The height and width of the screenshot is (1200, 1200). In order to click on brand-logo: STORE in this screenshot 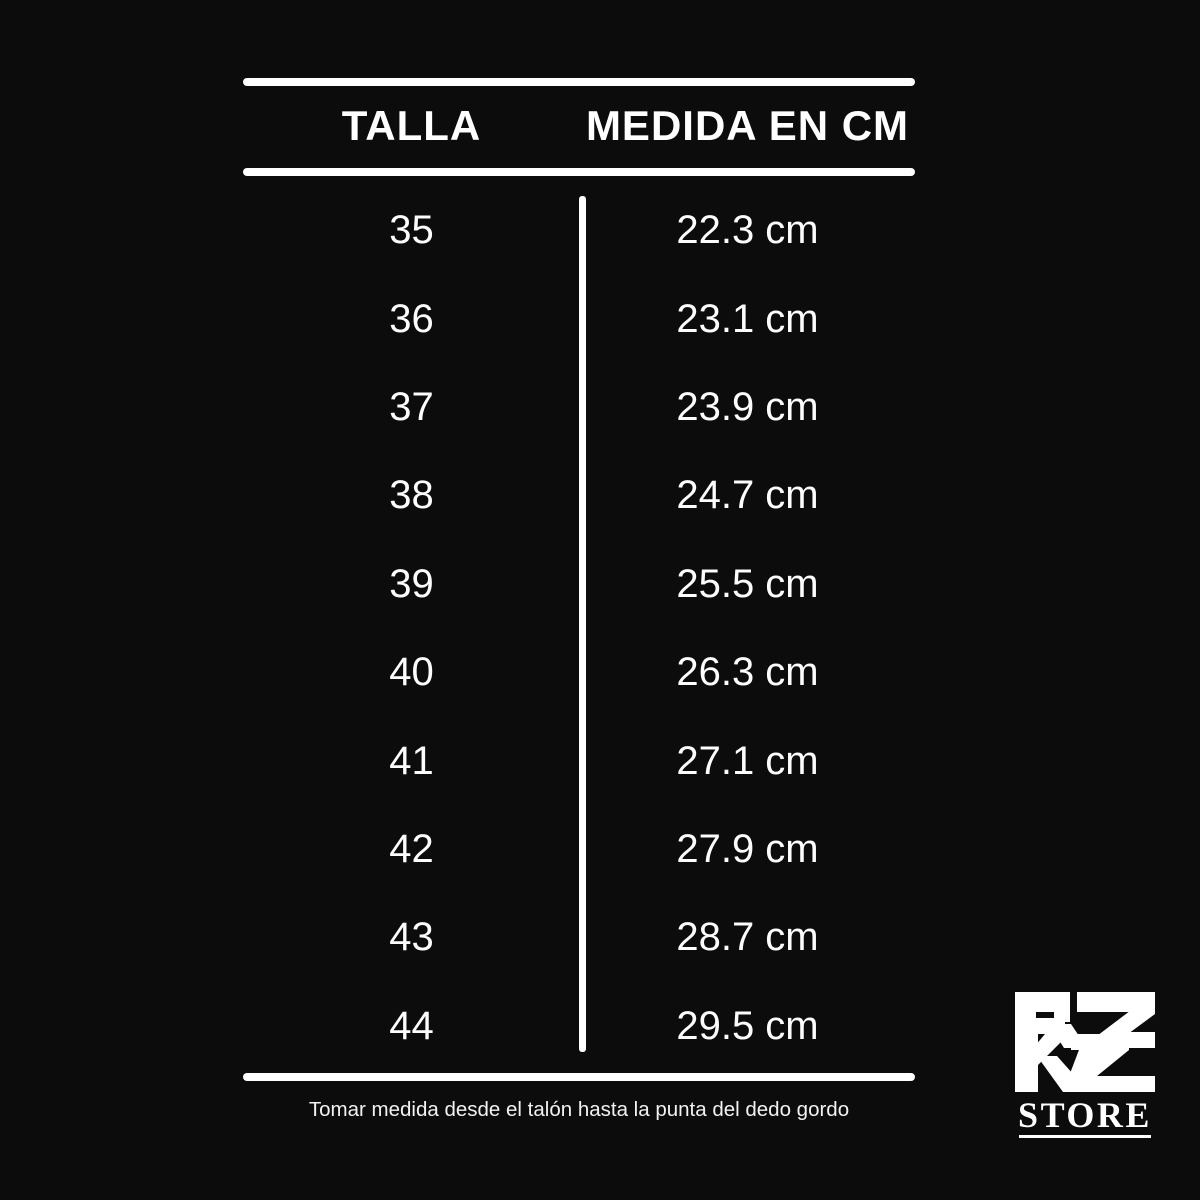, I will do `click(1085, 1068)`.